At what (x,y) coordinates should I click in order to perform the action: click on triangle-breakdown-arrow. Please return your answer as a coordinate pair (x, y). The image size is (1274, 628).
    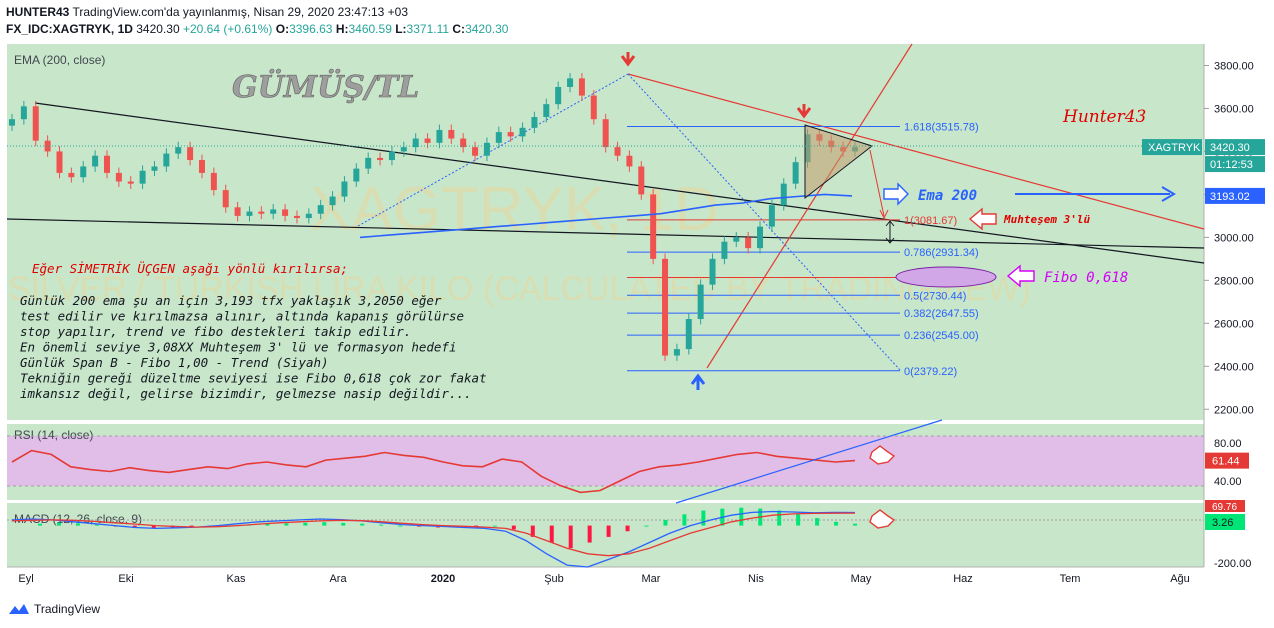
    Looking at the image, I should click on (877, 183).